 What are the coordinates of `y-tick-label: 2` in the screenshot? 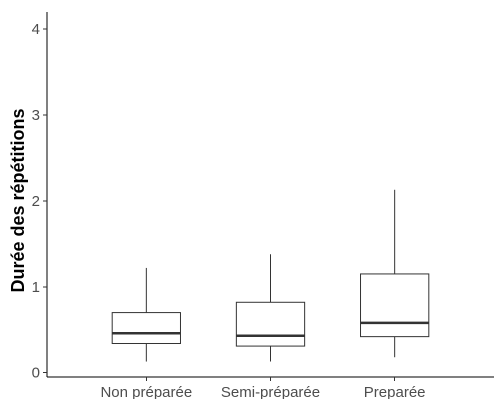 It's located at (36, 201).